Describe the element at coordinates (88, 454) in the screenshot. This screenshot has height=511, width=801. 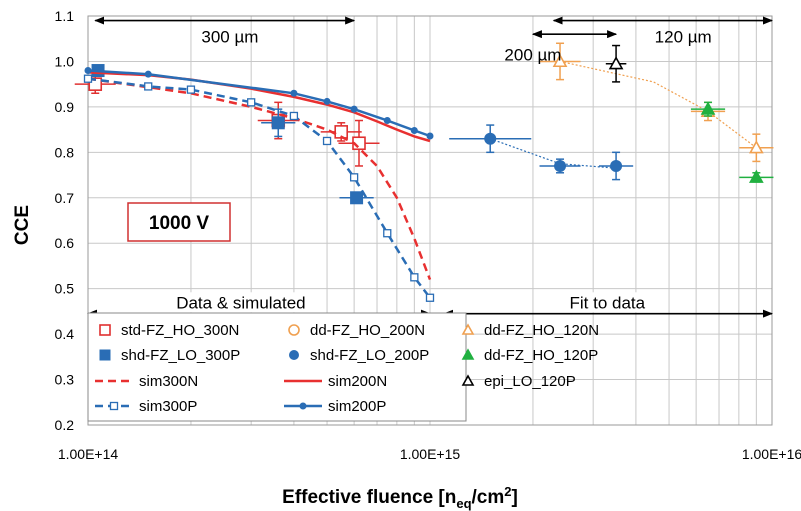
I see `x-tick-label: 1.00E+14` at that location.